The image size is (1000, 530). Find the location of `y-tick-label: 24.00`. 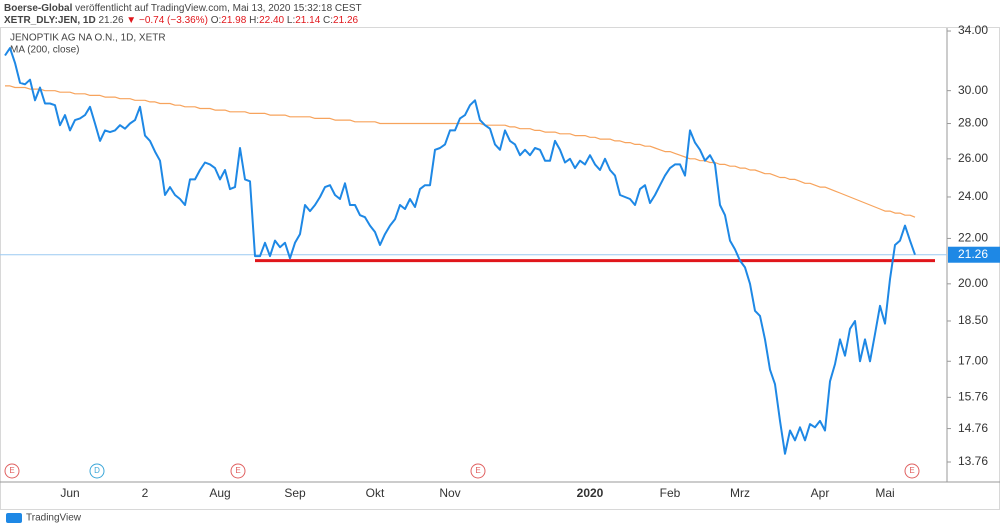

y-tick-label: 24.00 is located at coordinates (973, 196).